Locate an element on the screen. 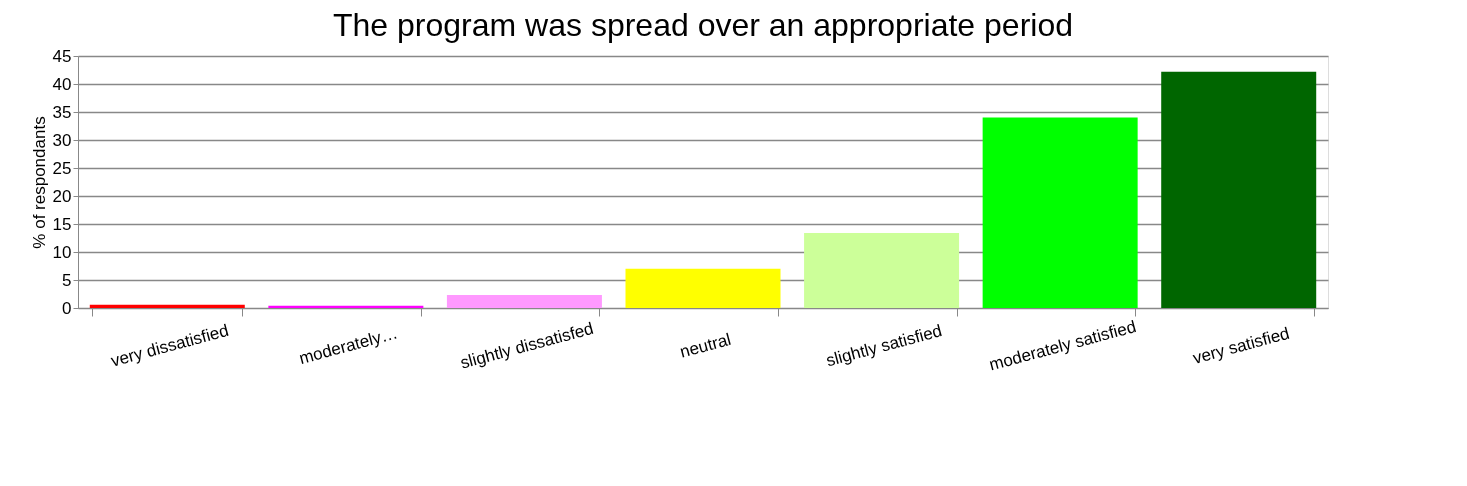  x-tick-label: neutral is located at coordinates (705, 345).